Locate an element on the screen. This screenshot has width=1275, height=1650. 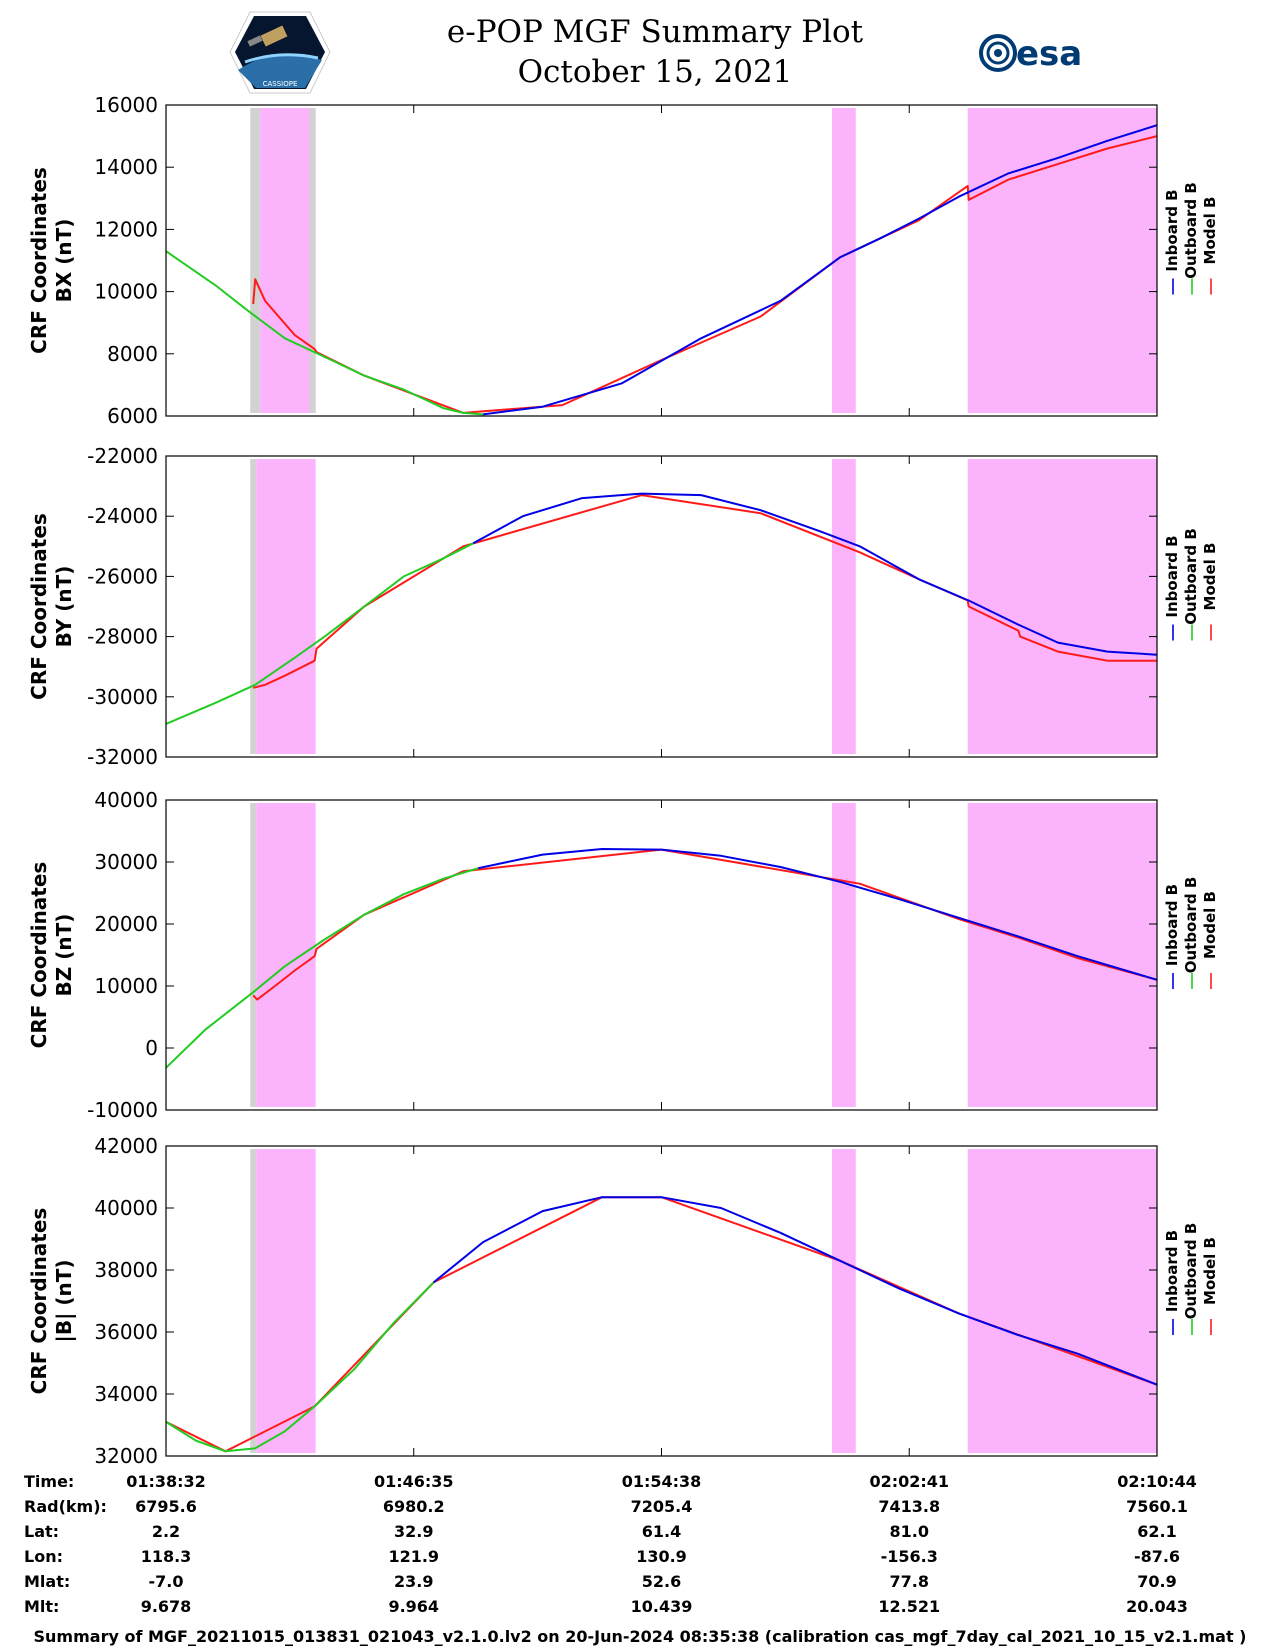
info-cell: 62.1 is located at coordinates (1156, 1531).